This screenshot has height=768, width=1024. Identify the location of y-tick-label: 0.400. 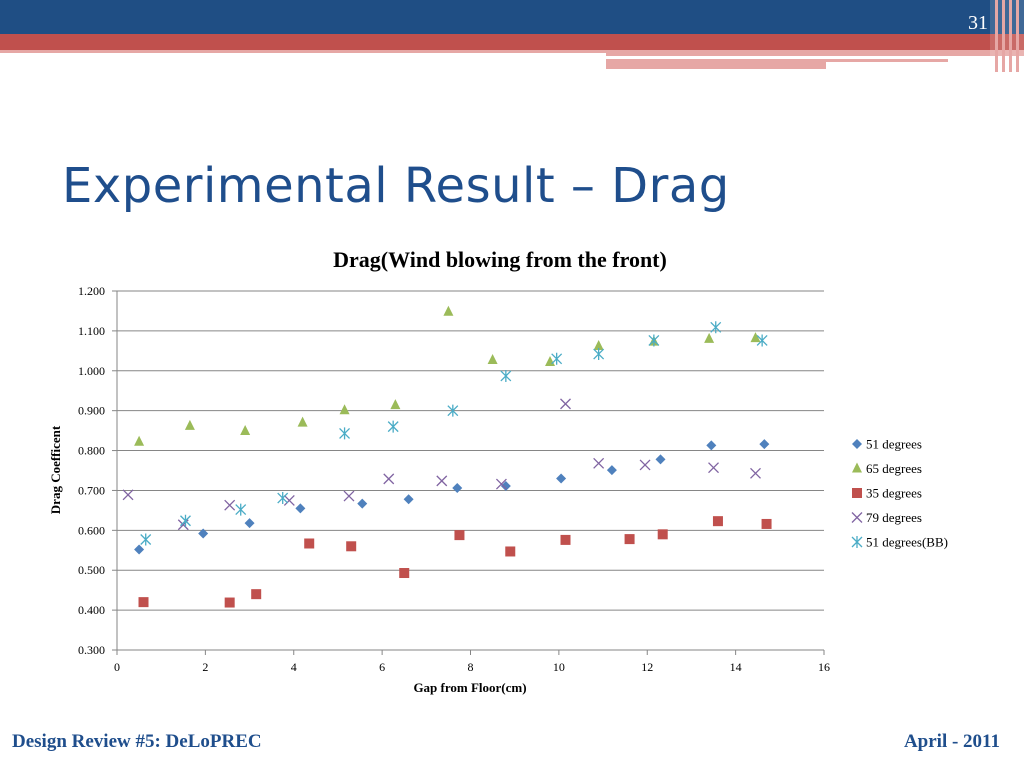
(91, 610).